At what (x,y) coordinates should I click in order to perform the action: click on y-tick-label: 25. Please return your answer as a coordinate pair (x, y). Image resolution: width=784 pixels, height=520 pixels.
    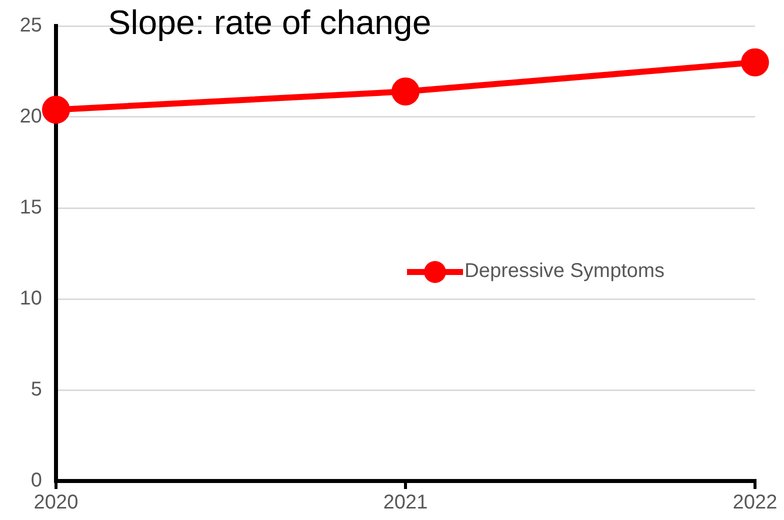
    Looking at the image, I should click on (31, 25).